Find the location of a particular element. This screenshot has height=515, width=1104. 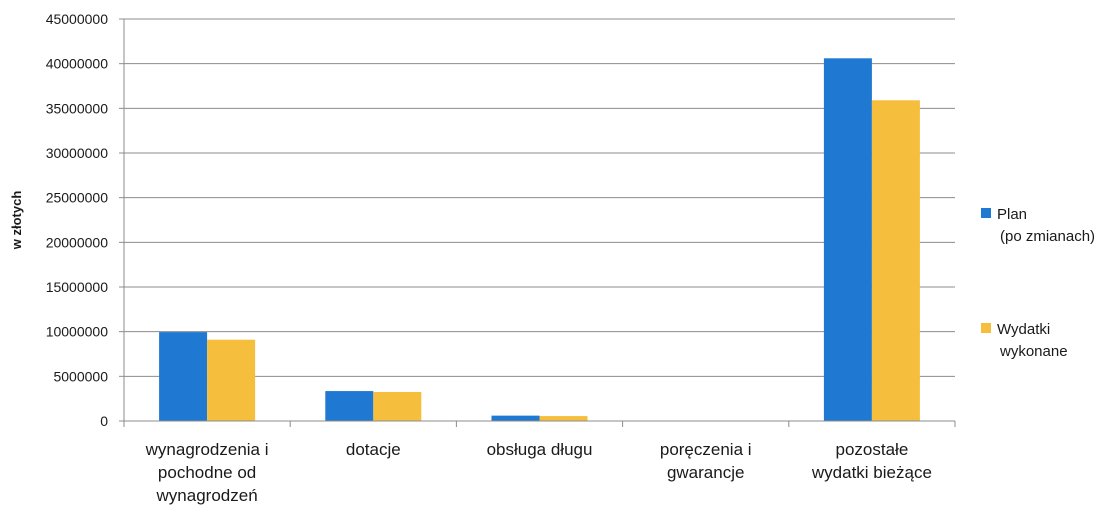

y-tick-label: 40000000 is located at coordinates (77, 64).